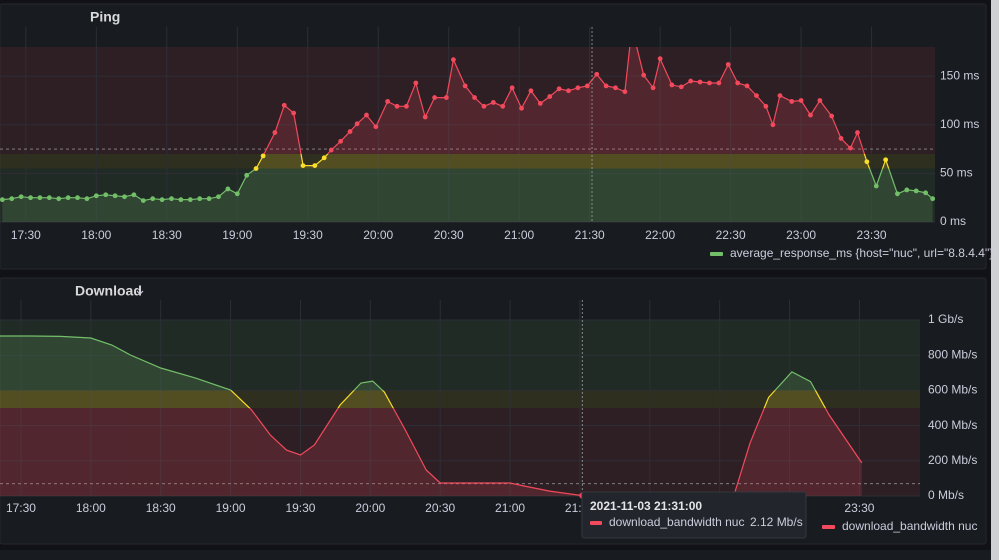  Describe the element at coordinates (140, 292) in the screenshot. I see `menu-chevron` at that location.